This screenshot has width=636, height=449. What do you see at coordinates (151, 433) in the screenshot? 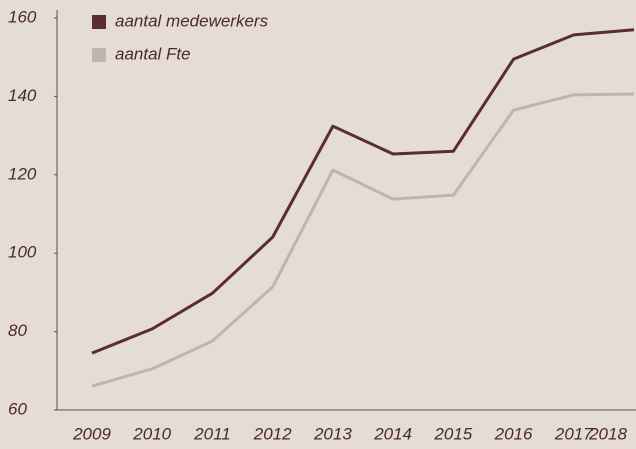
I see `x-tick-label: 2010` at bounding box center [151, 433].